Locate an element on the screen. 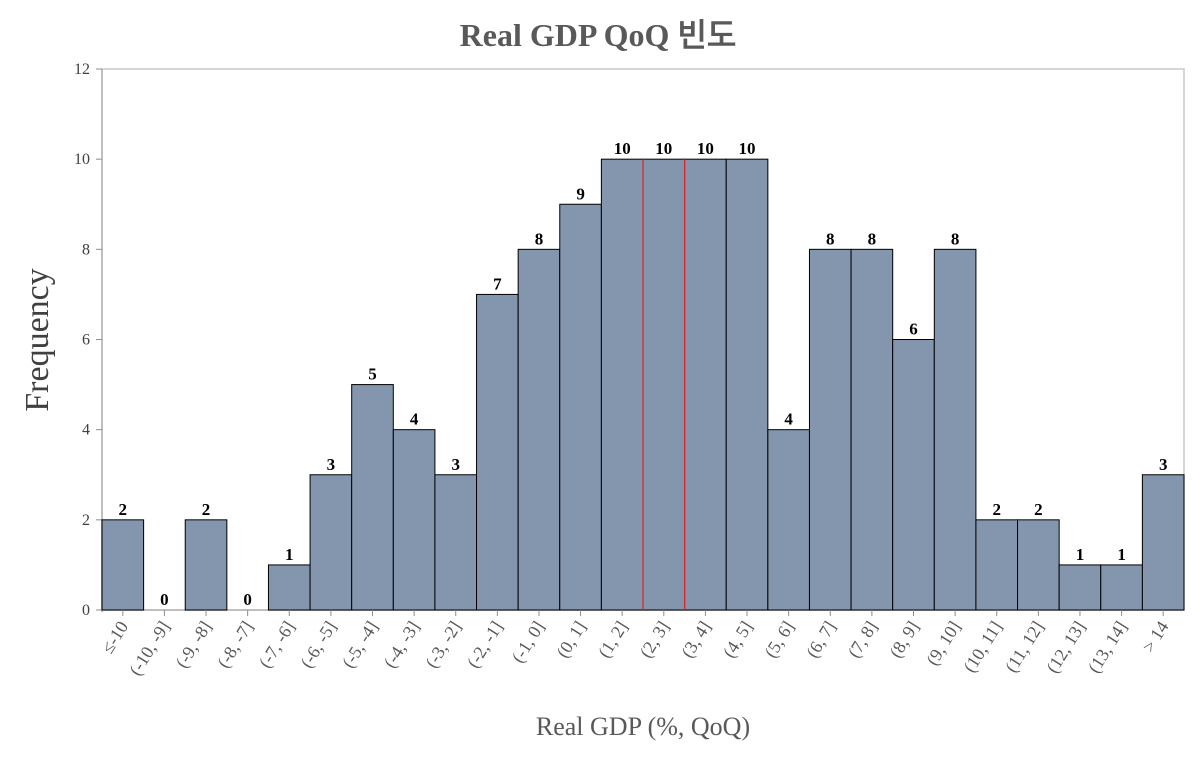  x-tick-label: (3, 4] is located at coordinates (696, 640).